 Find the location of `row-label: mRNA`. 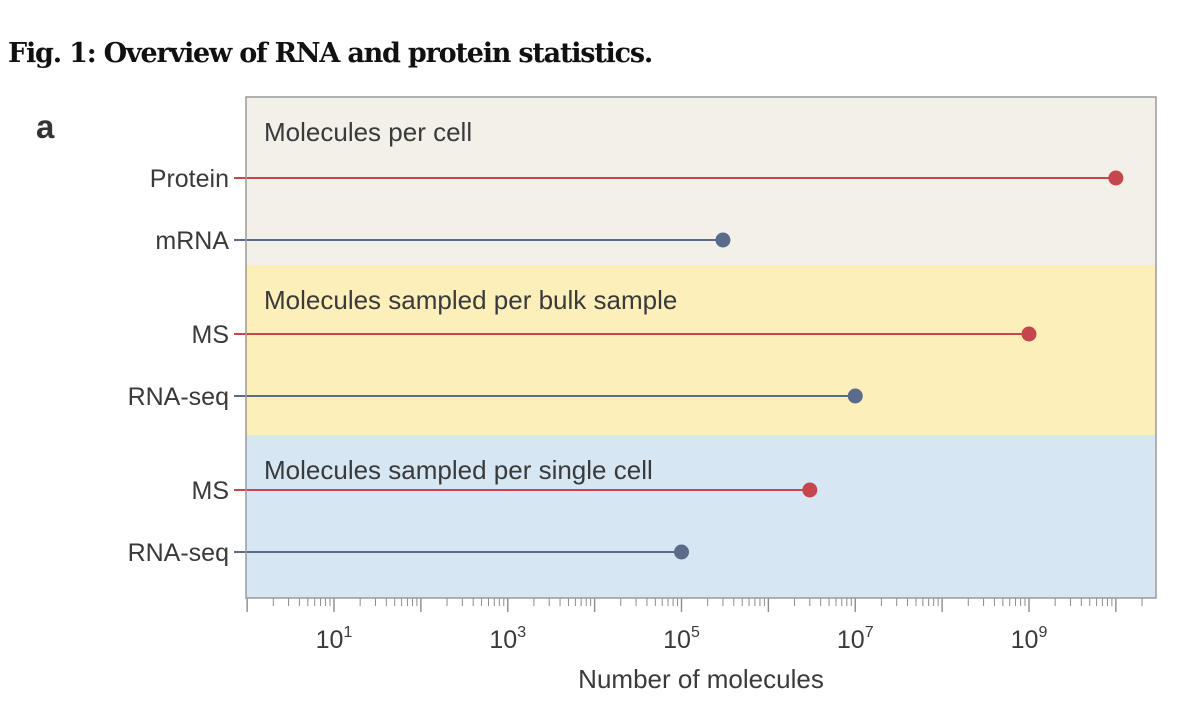

row-label: mRNA is located at coordinates (192, 241).